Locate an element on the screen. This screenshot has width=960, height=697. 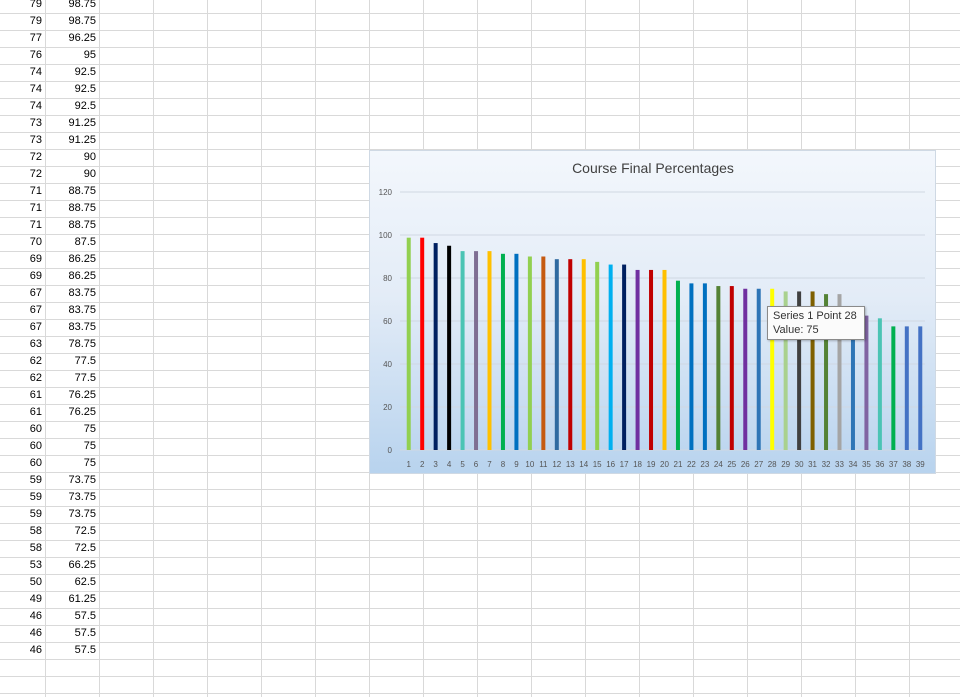
cell-percentage: 76.25 is located at coordinates (82, 395).